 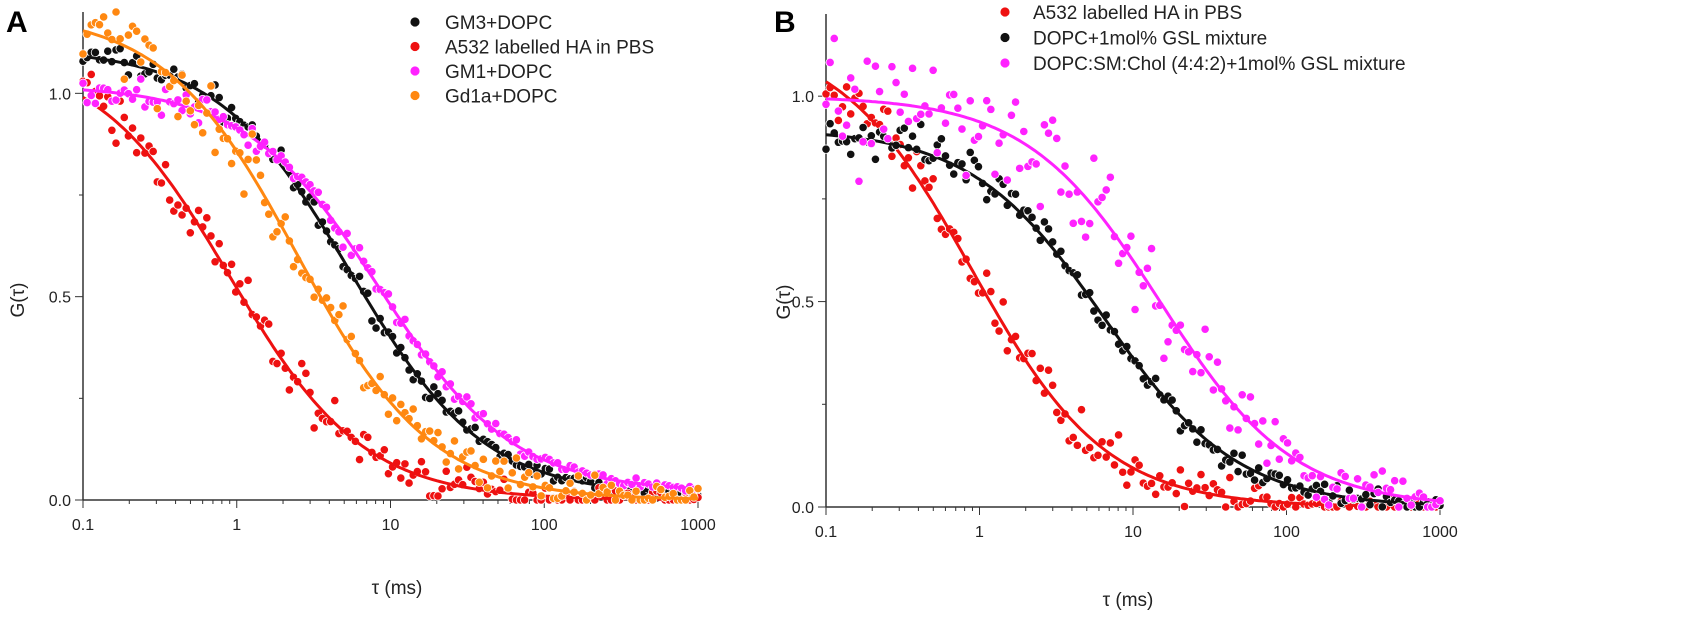 What do you see at coordinates (1128, 600) in the screenshot?
I see `x-axis-label: τ (ms)` at bounding box center [1128, 600].